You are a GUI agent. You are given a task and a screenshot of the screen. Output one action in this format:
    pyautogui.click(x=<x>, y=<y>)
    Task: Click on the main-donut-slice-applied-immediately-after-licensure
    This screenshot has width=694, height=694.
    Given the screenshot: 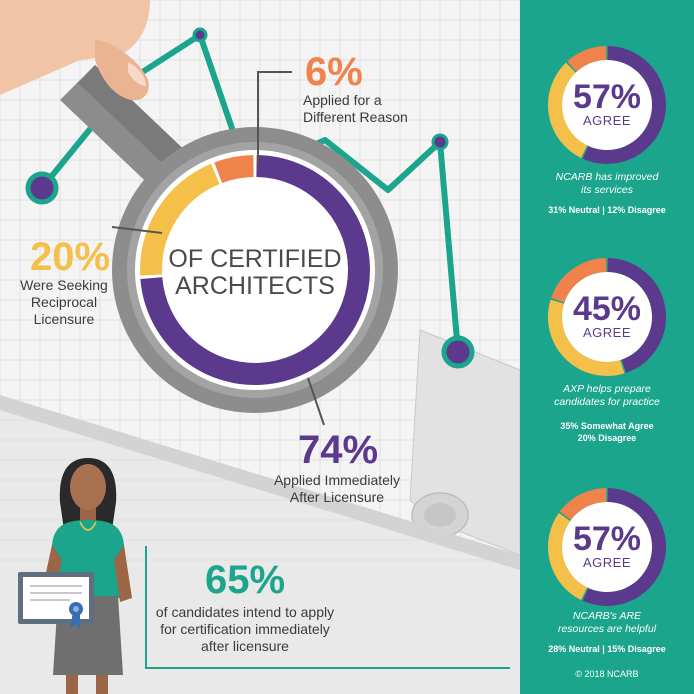 What is the action you would take?
    pyautogui.click(x=255, y=270)
    